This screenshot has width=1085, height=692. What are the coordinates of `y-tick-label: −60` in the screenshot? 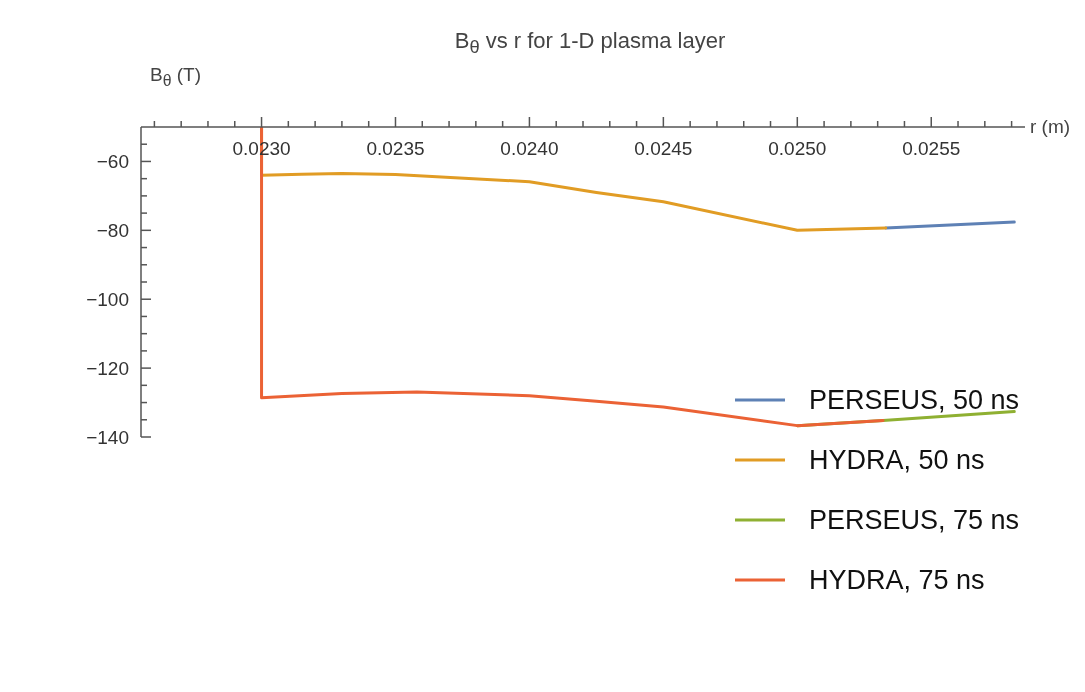 It's located at (112, 162).